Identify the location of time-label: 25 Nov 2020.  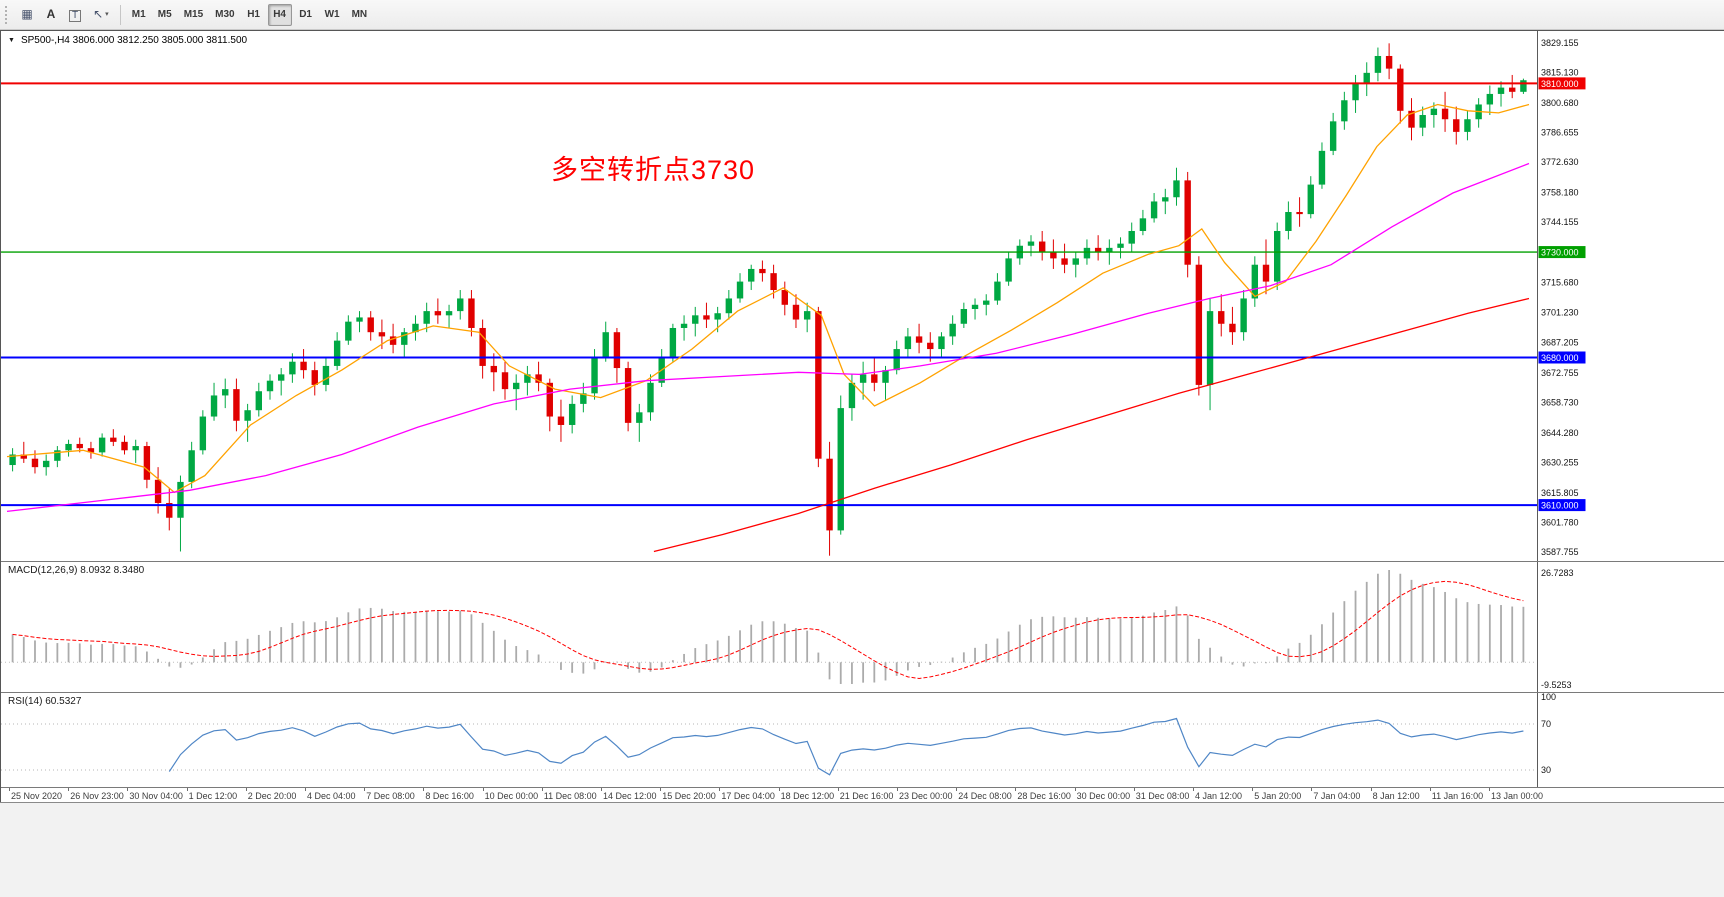
(37, 796).